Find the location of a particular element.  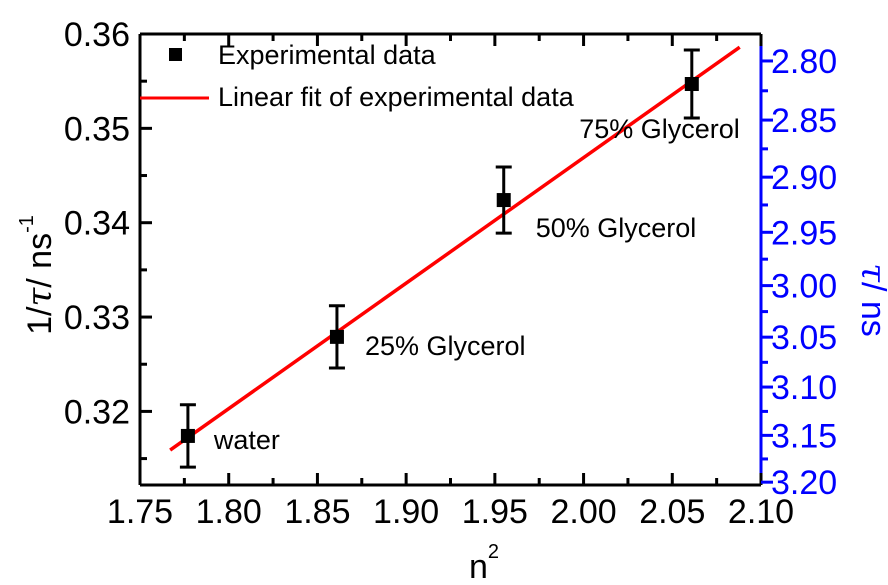

y-tick-label: 0.35 is located at coordinates (97, 129).